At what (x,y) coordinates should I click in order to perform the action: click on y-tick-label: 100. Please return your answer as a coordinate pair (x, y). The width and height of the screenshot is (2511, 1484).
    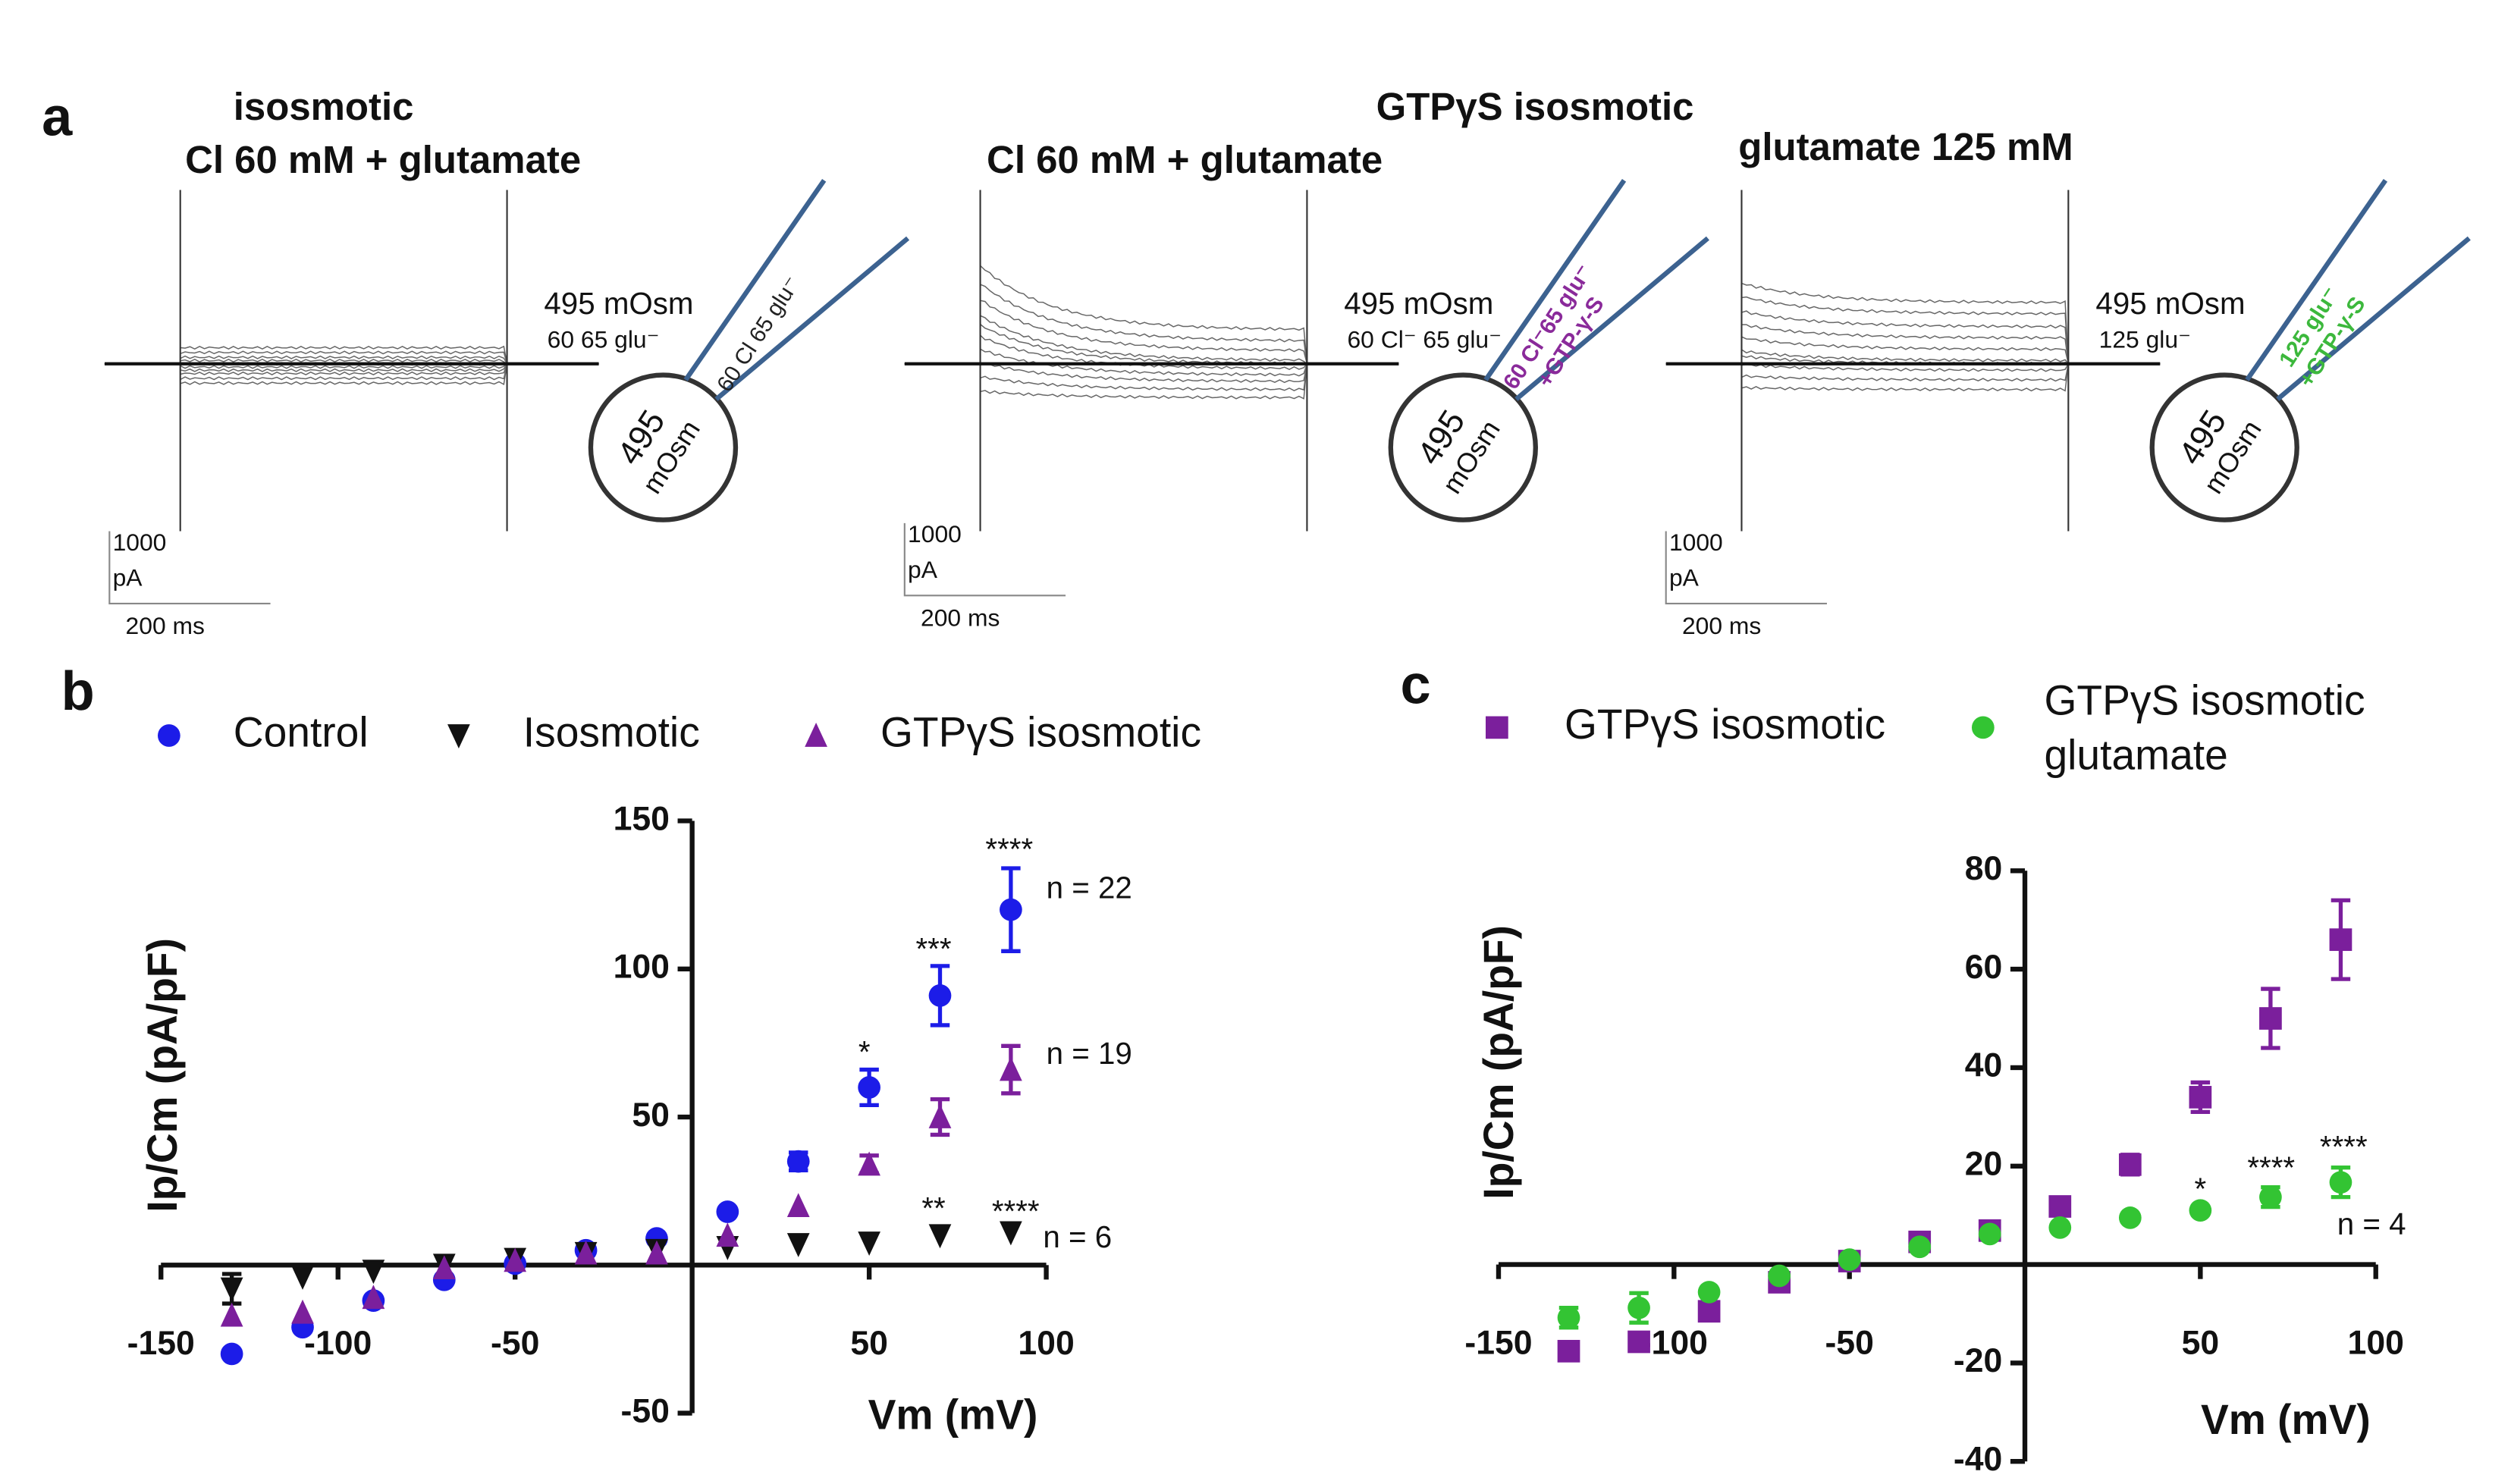
    Looking at the image, I should click on (642, 968).